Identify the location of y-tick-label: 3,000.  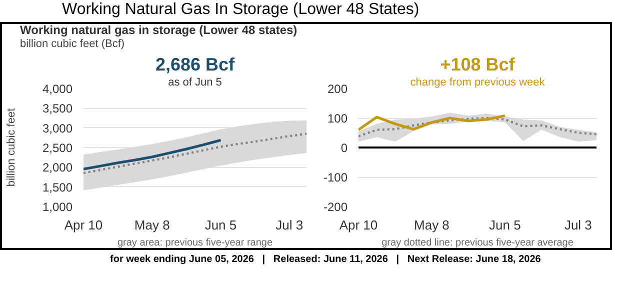
(57, 128).